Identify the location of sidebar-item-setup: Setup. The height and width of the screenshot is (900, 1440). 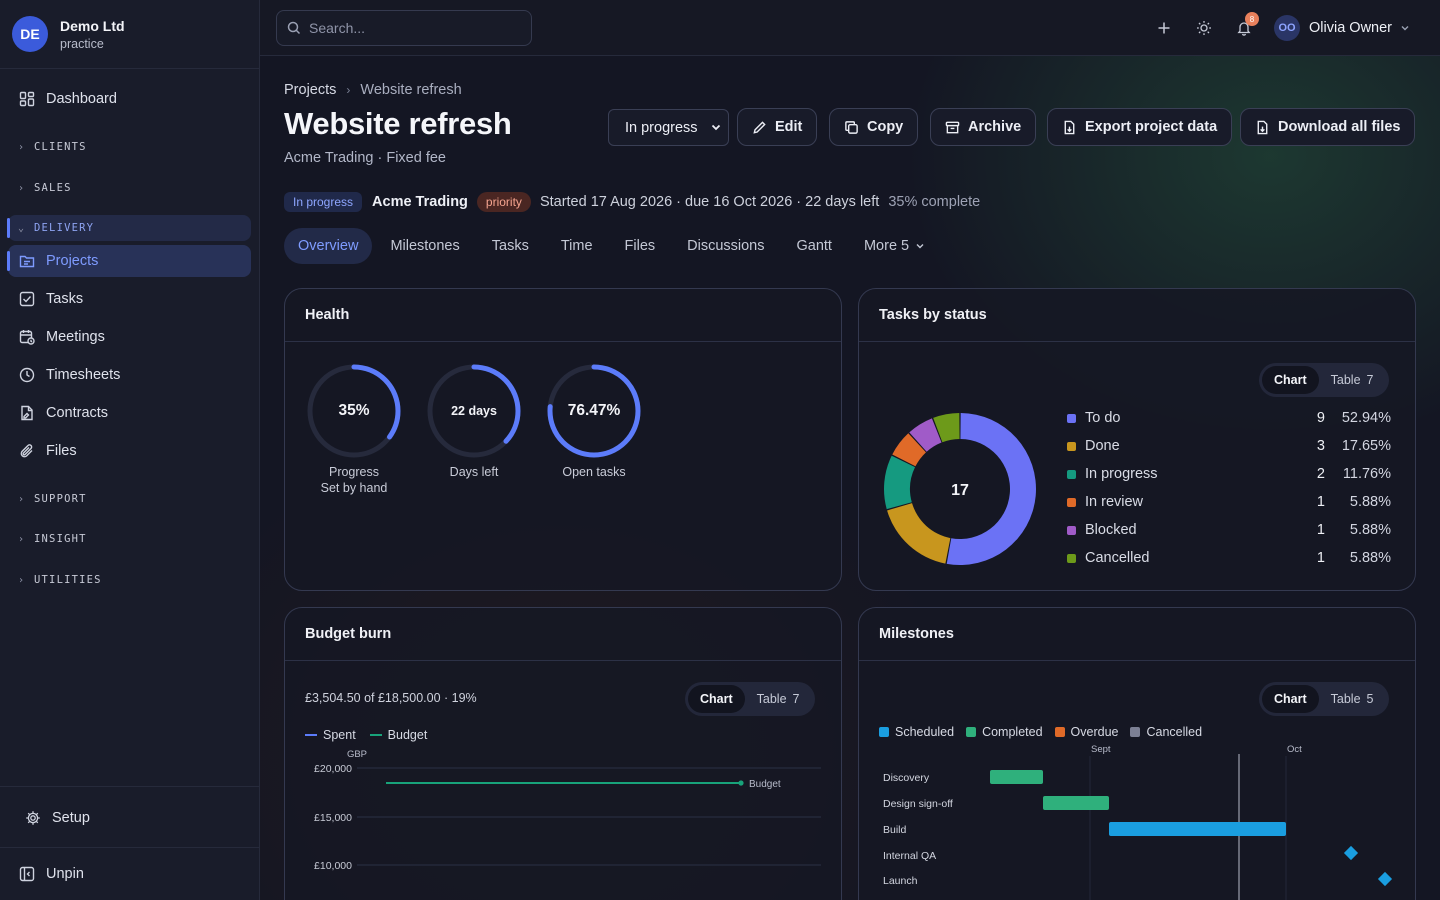
(129, 817).